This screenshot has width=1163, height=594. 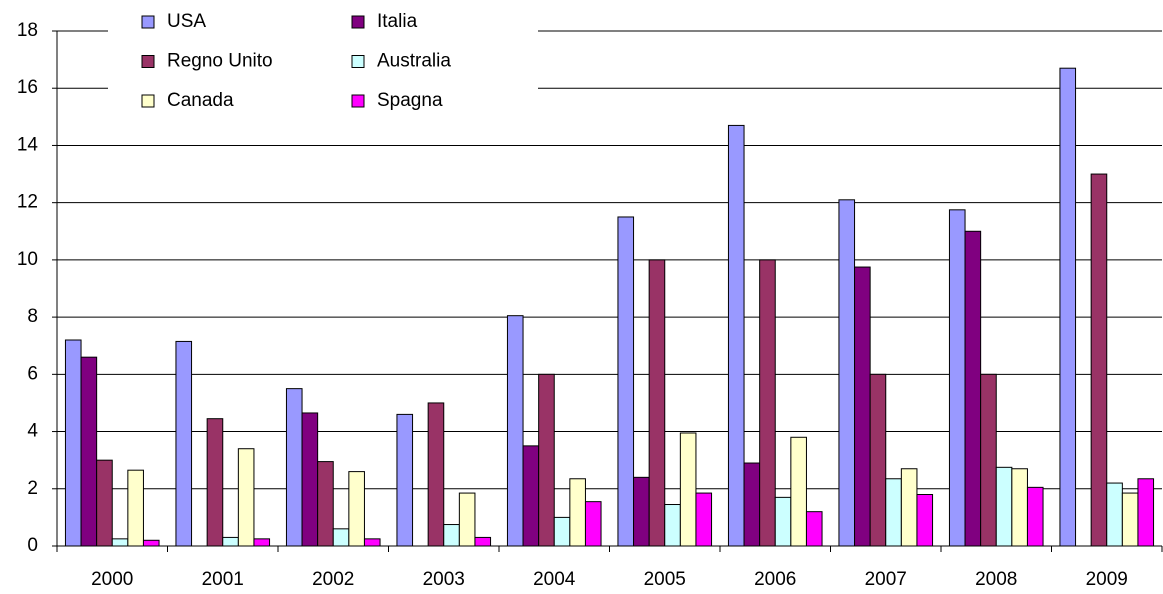 What do you see at coordinates (27, 30) in the screenshot?
I see `y-tick-label: 18` at bounding box center [27, 30].